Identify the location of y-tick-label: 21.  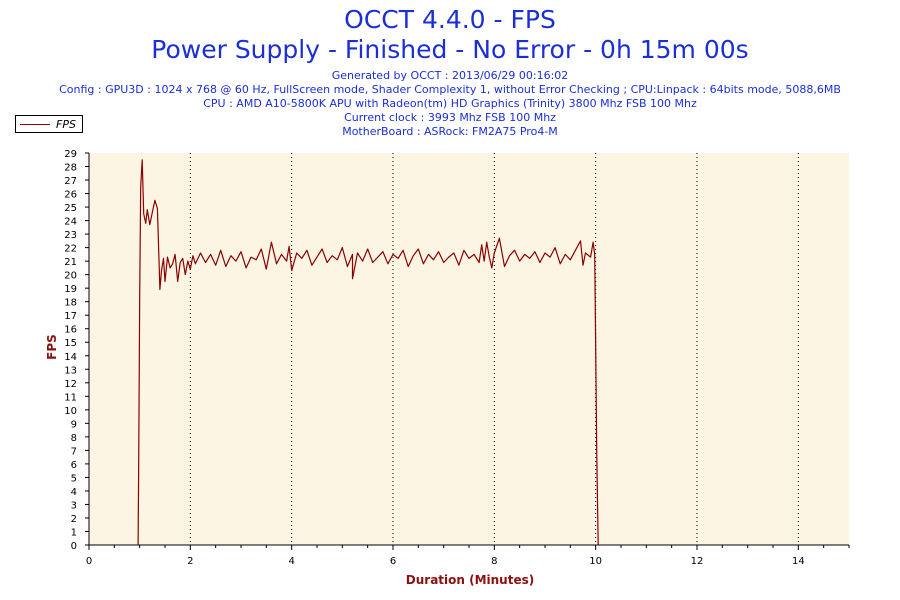
(70, 262).